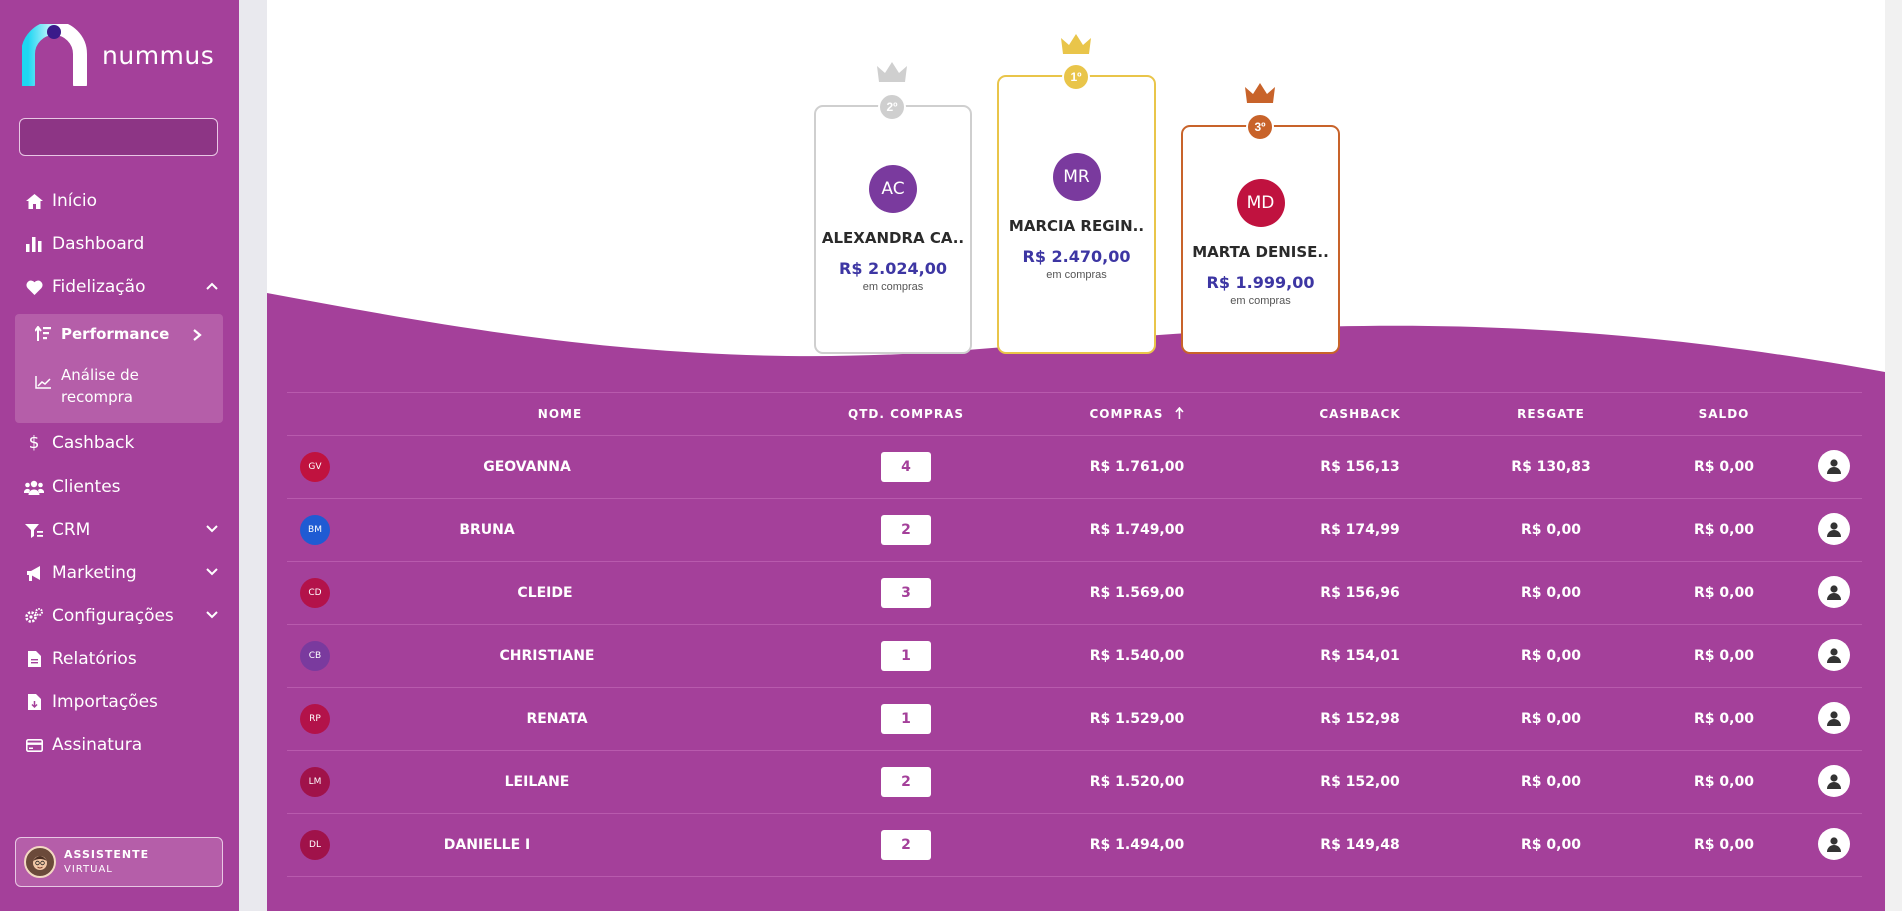 Image resolution: width=1902 pixels, height=911 pixels. I want to click on podium-avatar: MD, so click(1260, 203).